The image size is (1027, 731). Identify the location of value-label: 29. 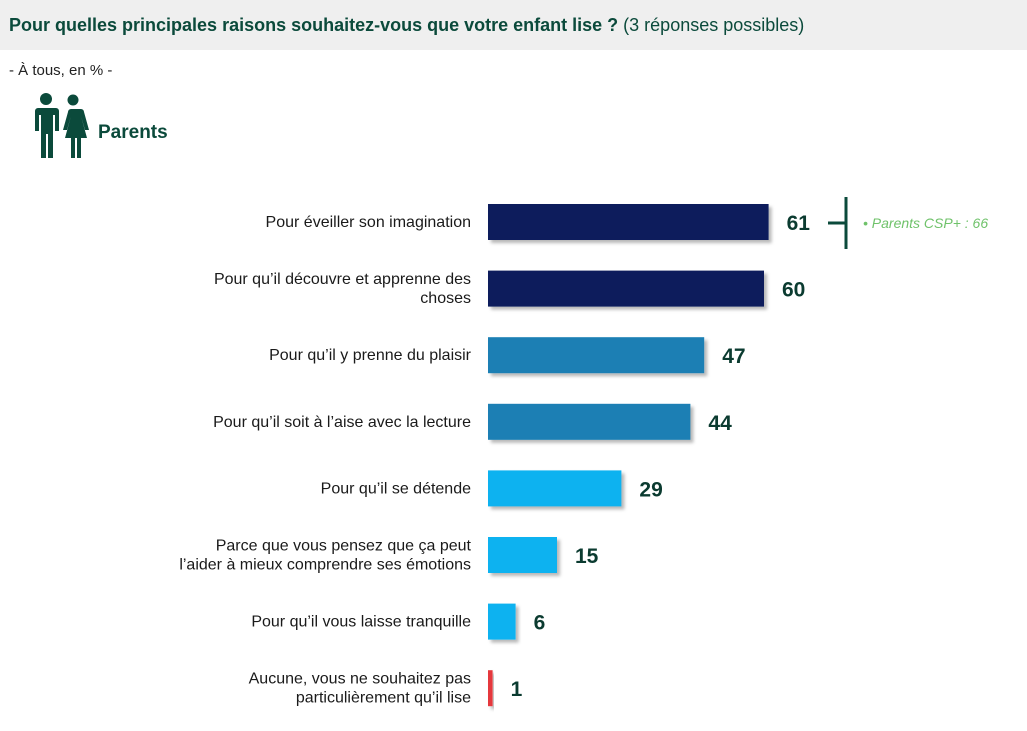
(650, 489).